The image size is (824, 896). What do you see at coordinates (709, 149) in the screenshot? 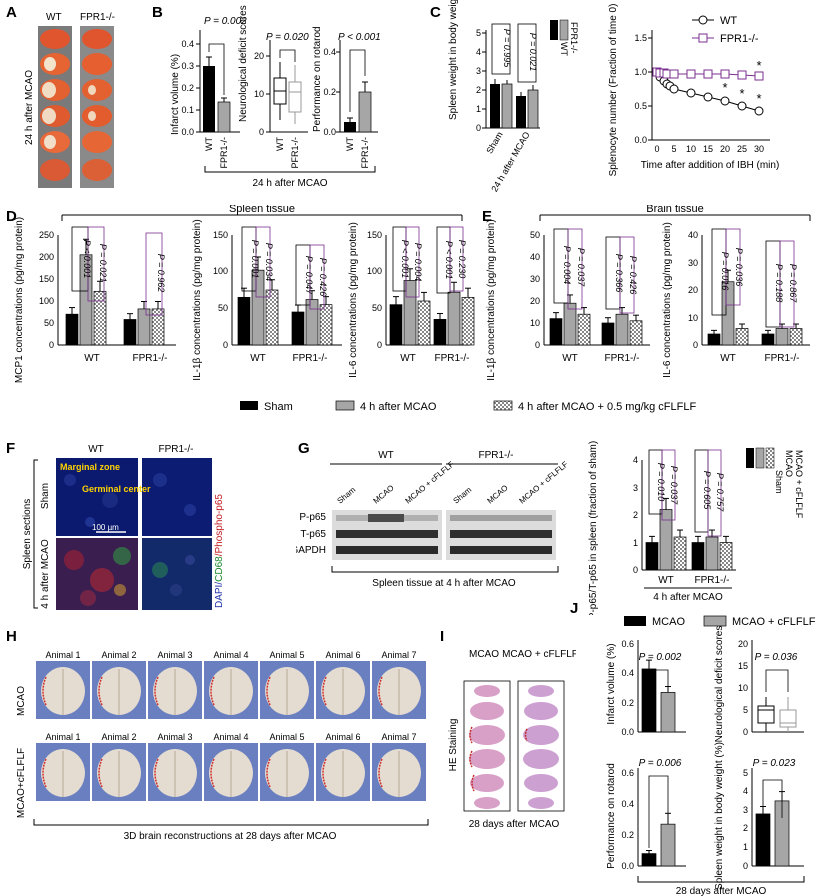
I see `c-splenocyte-xticks: 0 5 10 15 20 25 30` at bounding box center [709, 149].